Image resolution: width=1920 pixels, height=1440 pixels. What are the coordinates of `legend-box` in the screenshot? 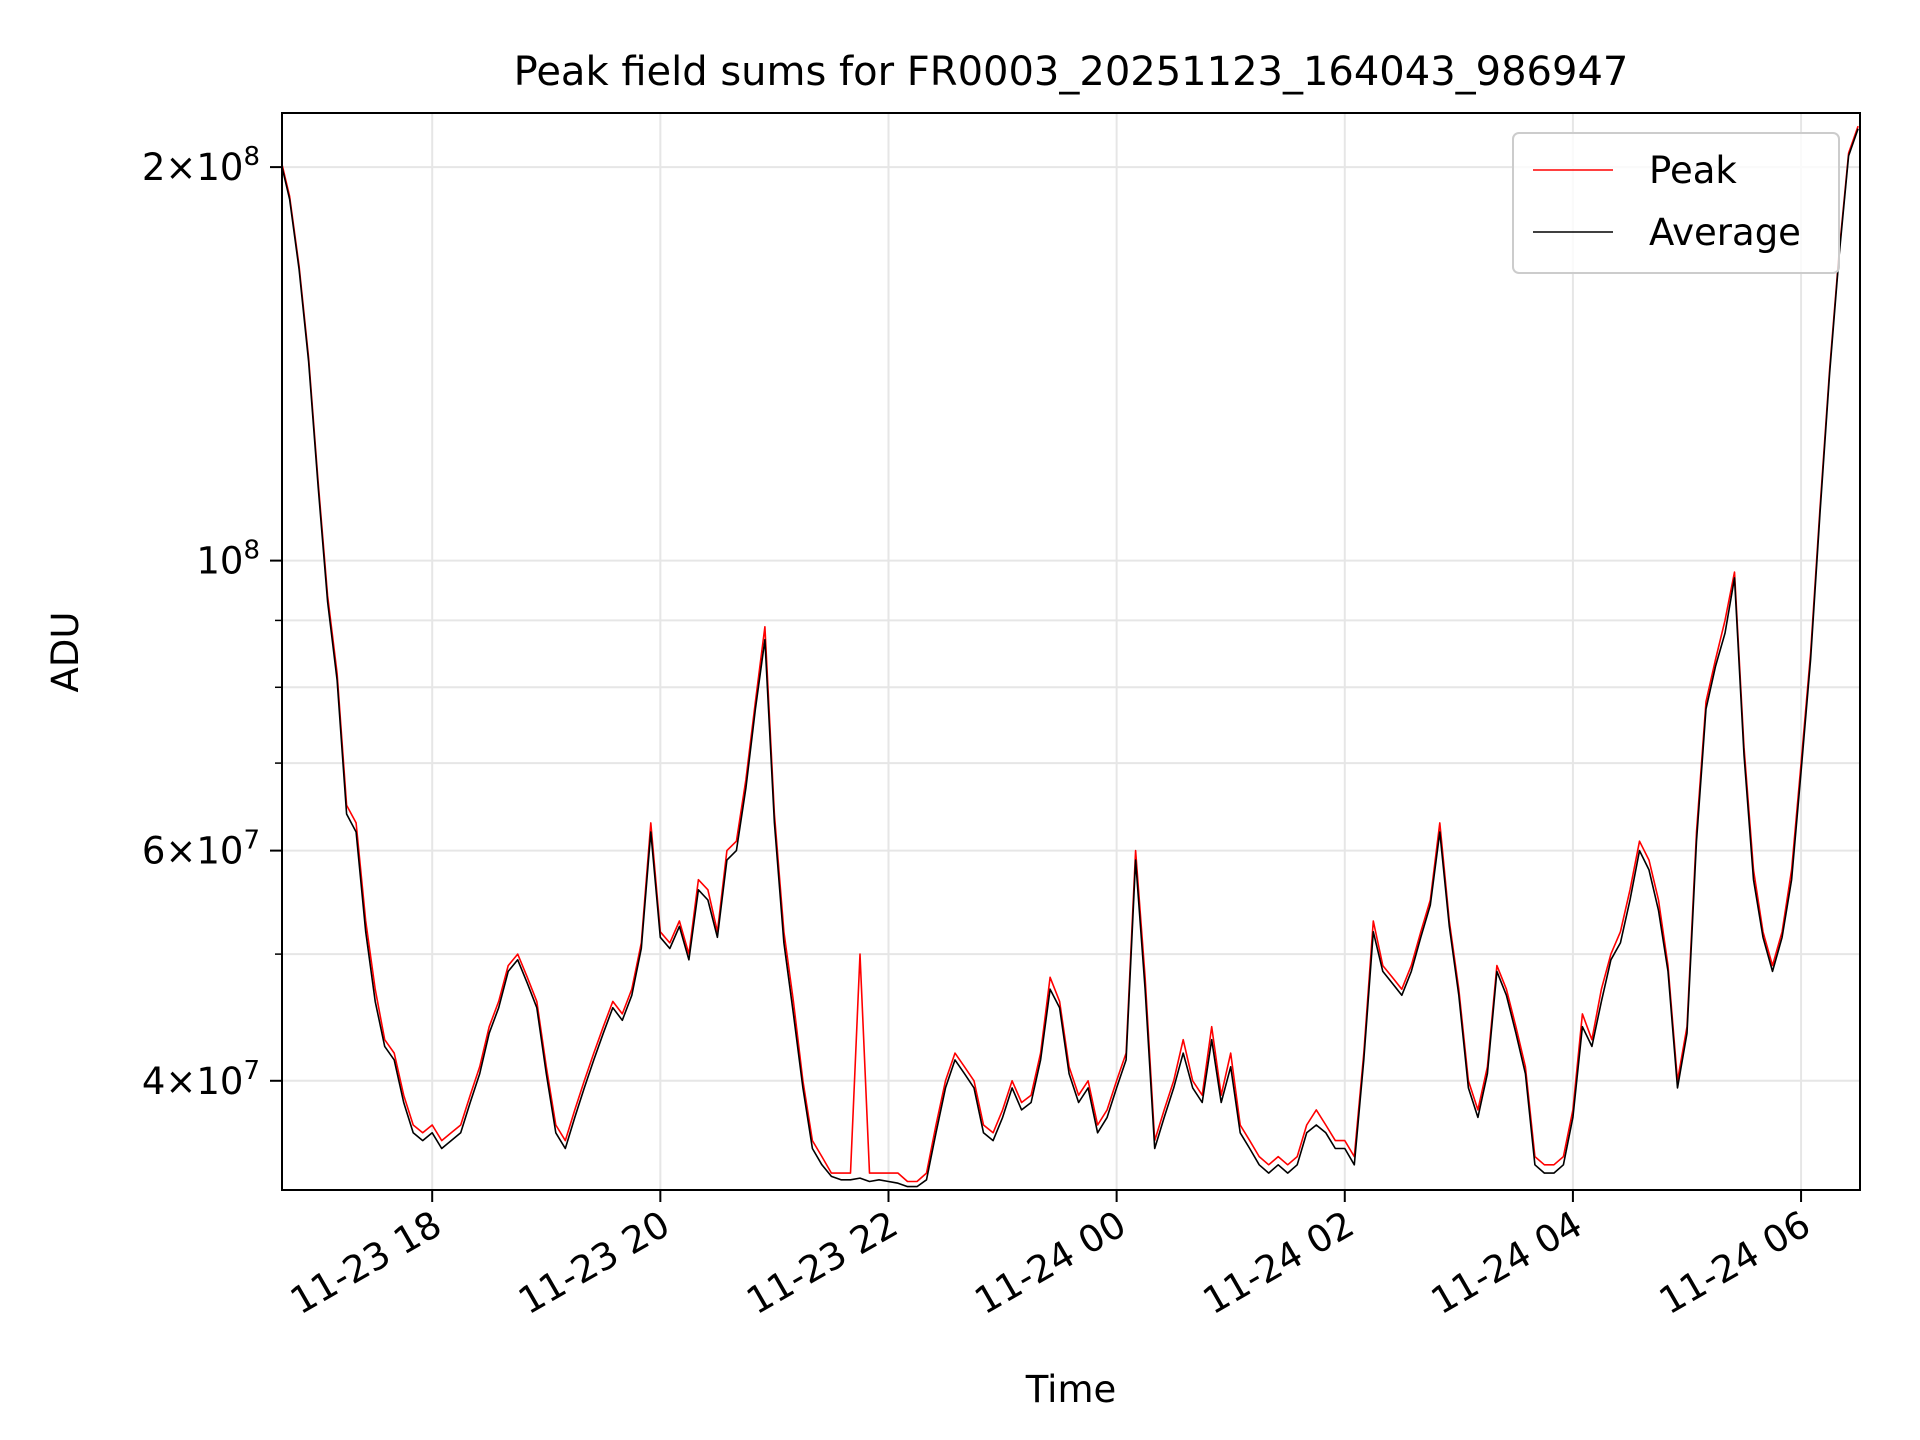 It's located at (1676, 203).